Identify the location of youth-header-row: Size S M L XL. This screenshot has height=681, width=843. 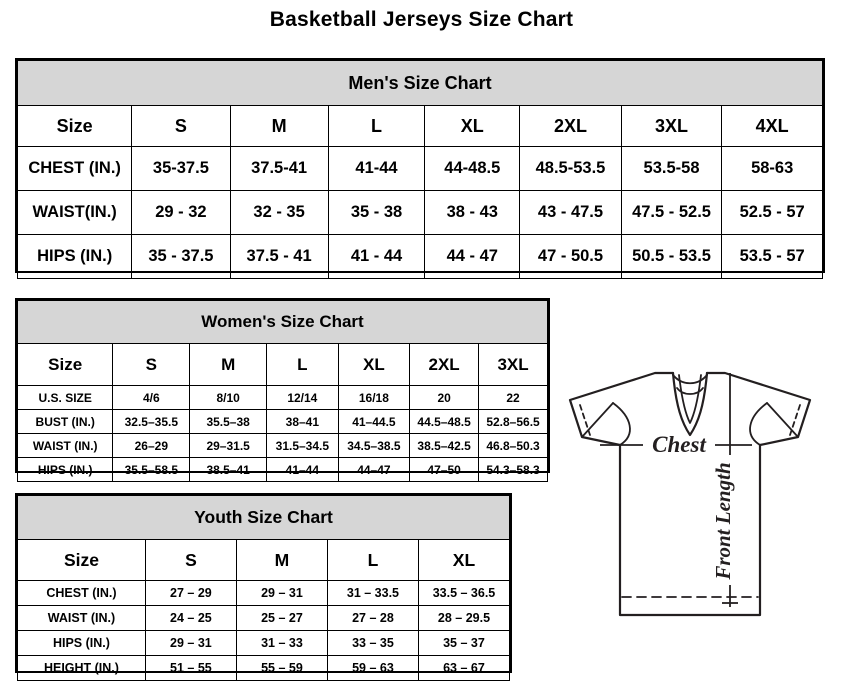
(264, 560).